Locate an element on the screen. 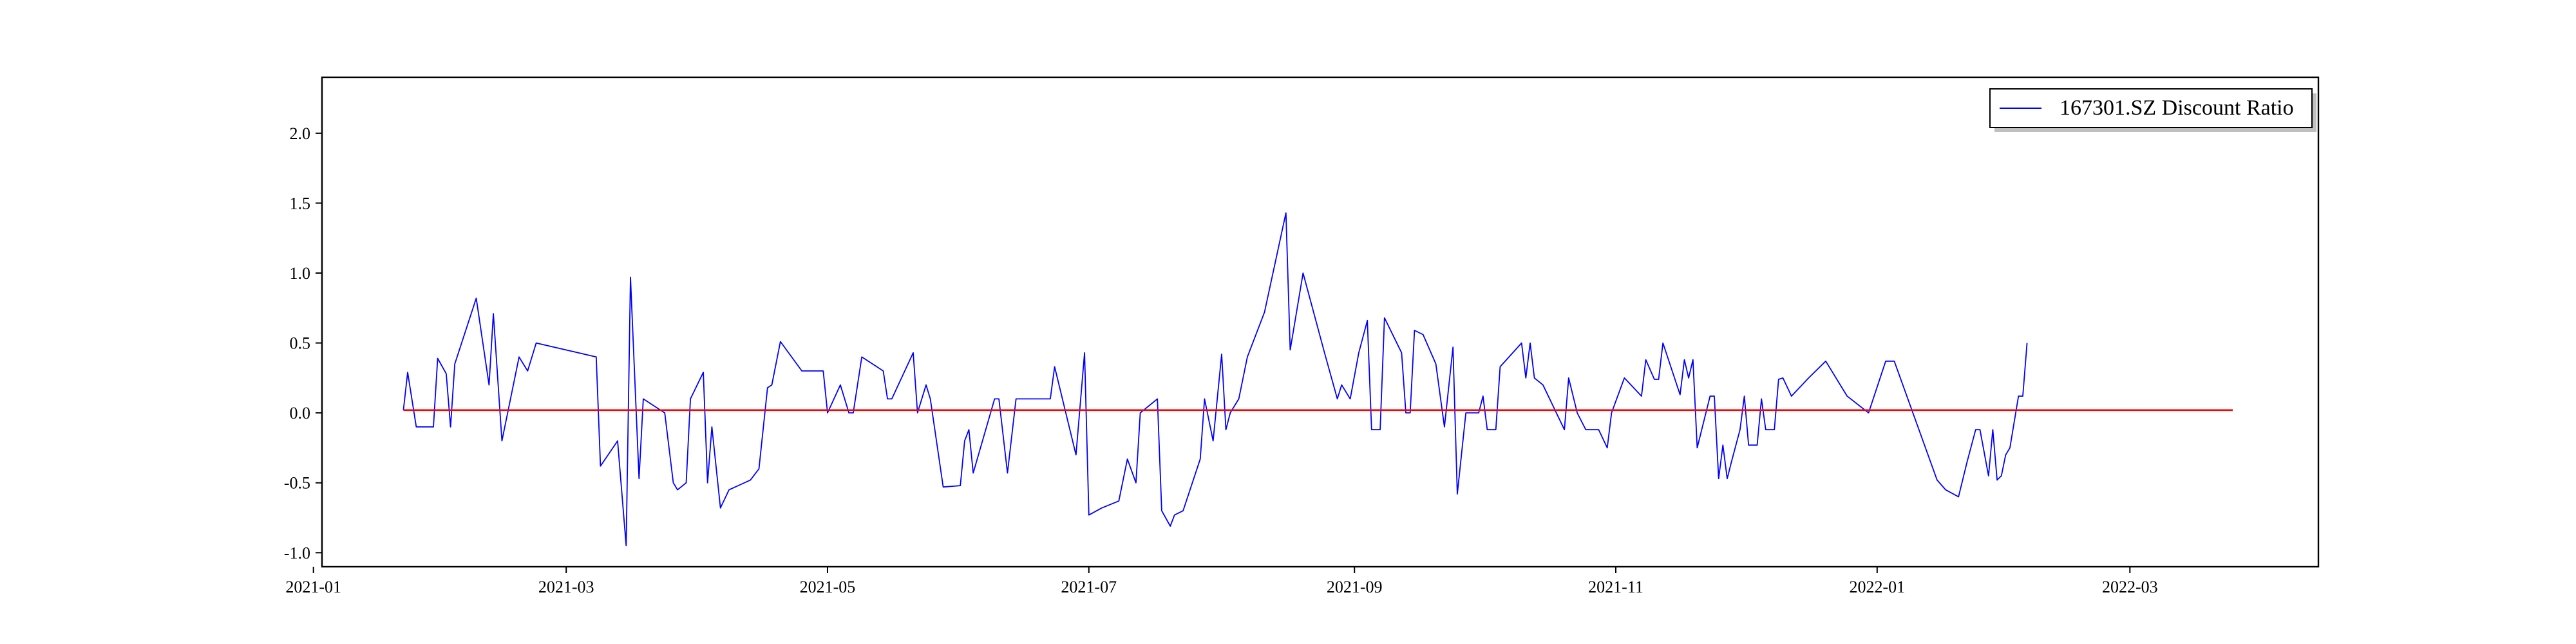 The width and height of the screenshot is (2576, 644). y-tick-label: 1.0 is located at coordinates (301, 273).